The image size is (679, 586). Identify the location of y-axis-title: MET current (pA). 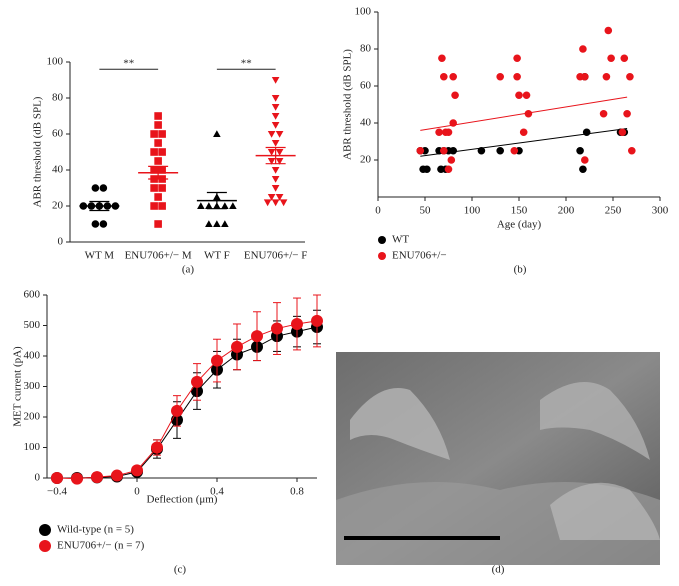
(18, 386).